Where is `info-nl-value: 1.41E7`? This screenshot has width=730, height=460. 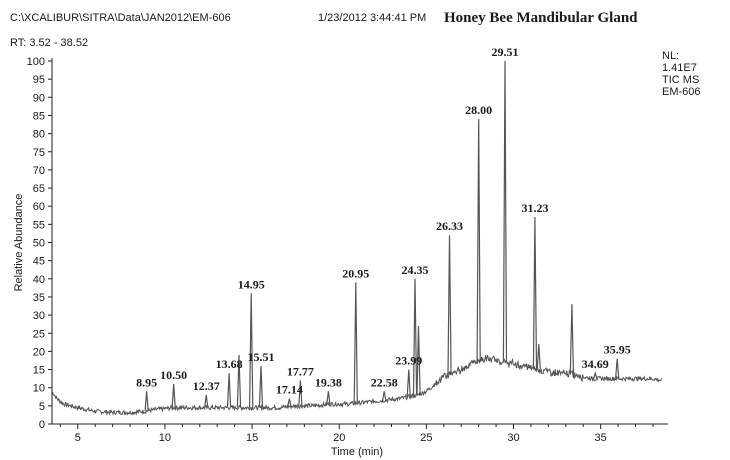 info-nl-value: 1.41E7 is located at coordinates (679, 68).